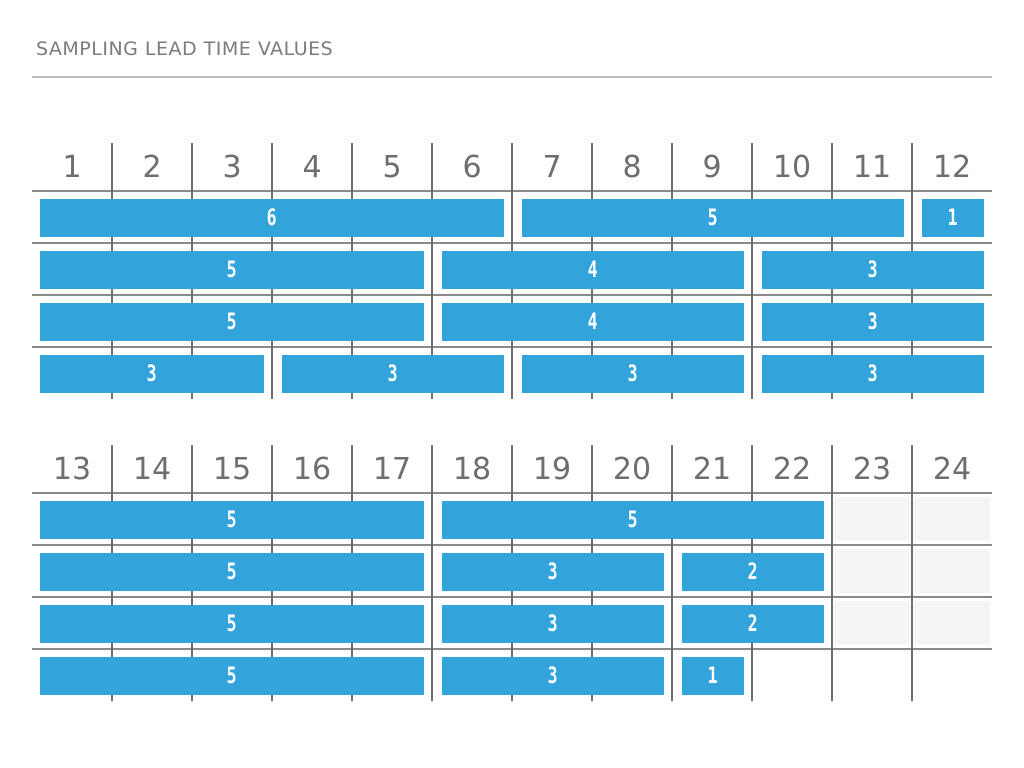 The height and width of the screenshot is (768, 1024). What do you see at coordinates (232, 469) in the screenshot?
I see `month-label: 15` at bounding box center [232, 469].